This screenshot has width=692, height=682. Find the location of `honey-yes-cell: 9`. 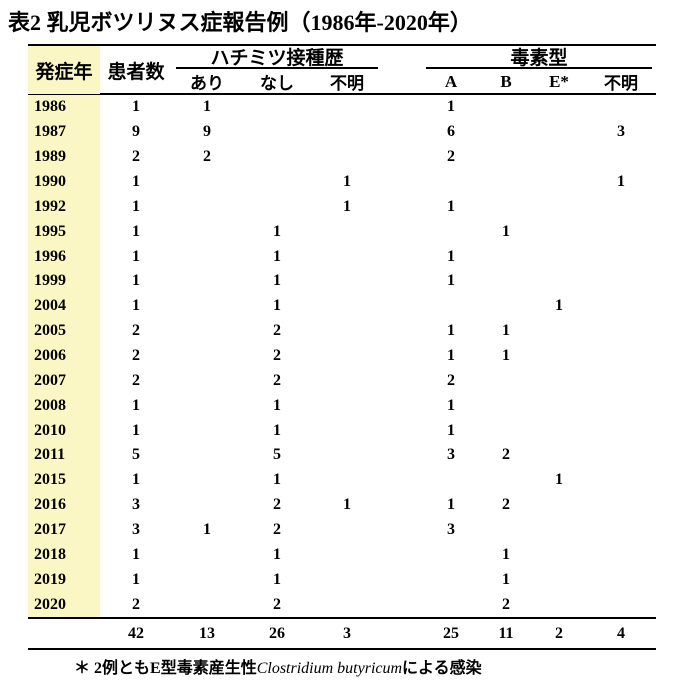

honey-yes-cell: 9 is located at coordinates (207, 132).